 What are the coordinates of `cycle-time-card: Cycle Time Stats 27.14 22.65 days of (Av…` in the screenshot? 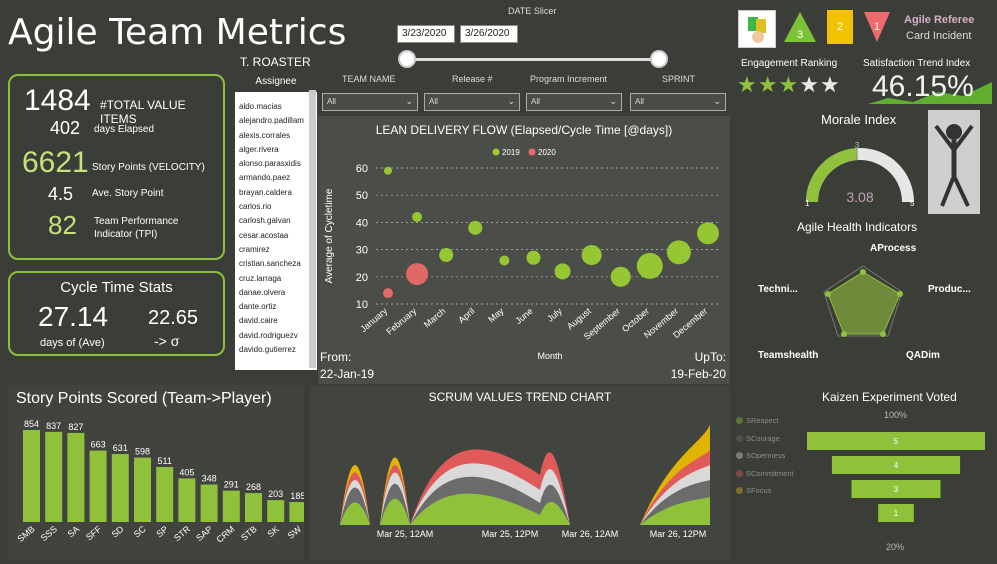 It's located at (116, 313).